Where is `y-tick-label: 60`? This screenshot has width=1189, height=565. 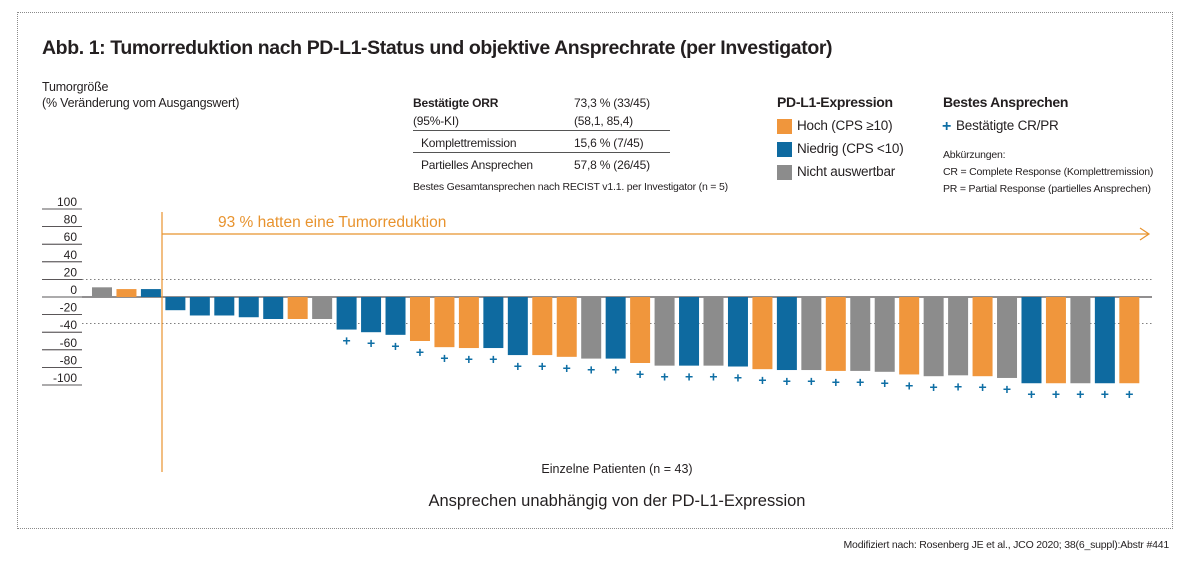 y-tick-label: 60 is located at coordinates (71, 237).